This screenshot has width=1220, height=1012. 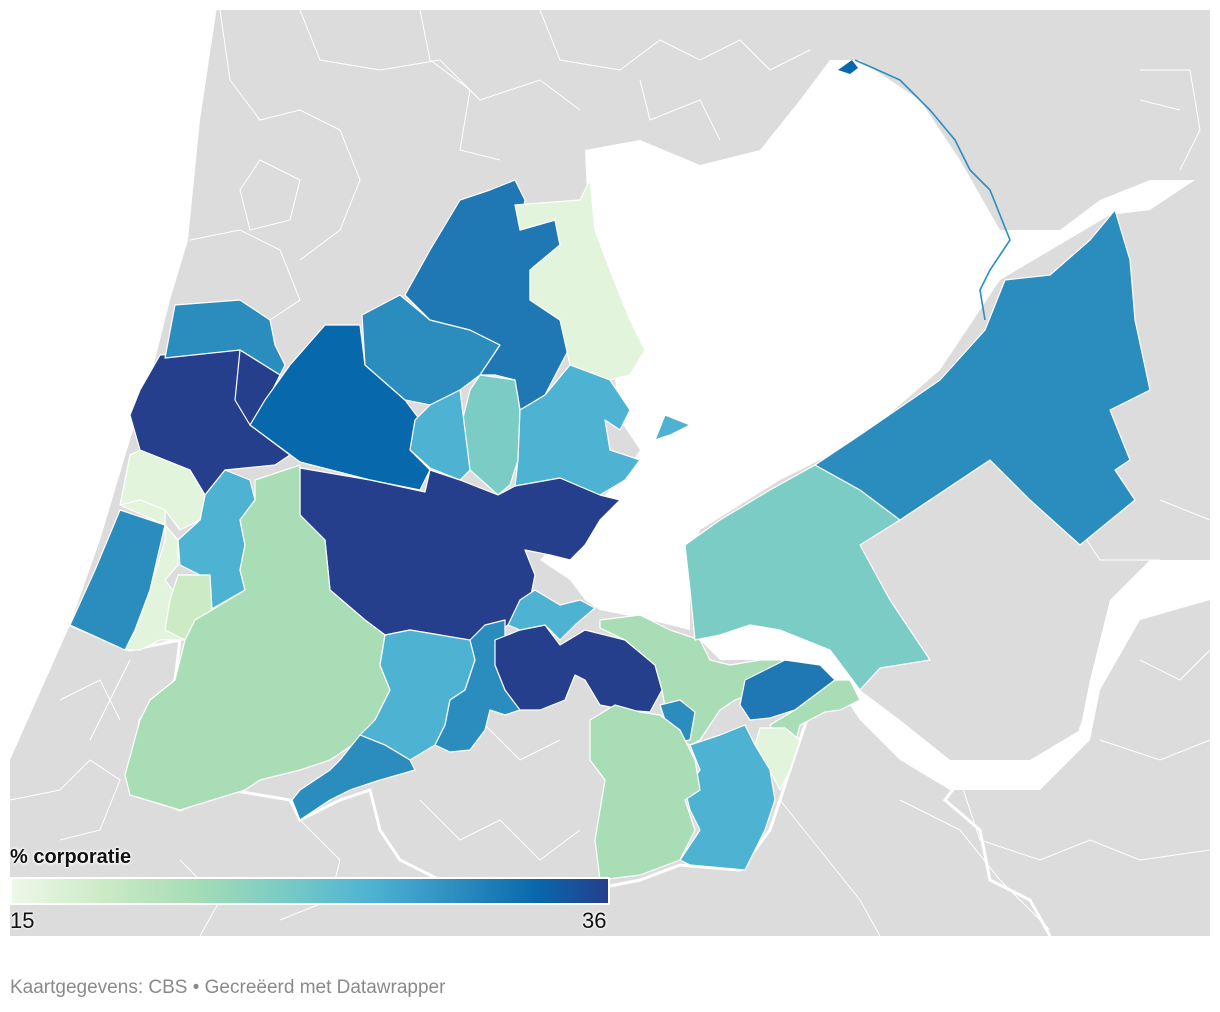 What do you see at coordinates (310, 891) in the screenshot?
I see `legend-color-scale` at bounding box center [310, 891].